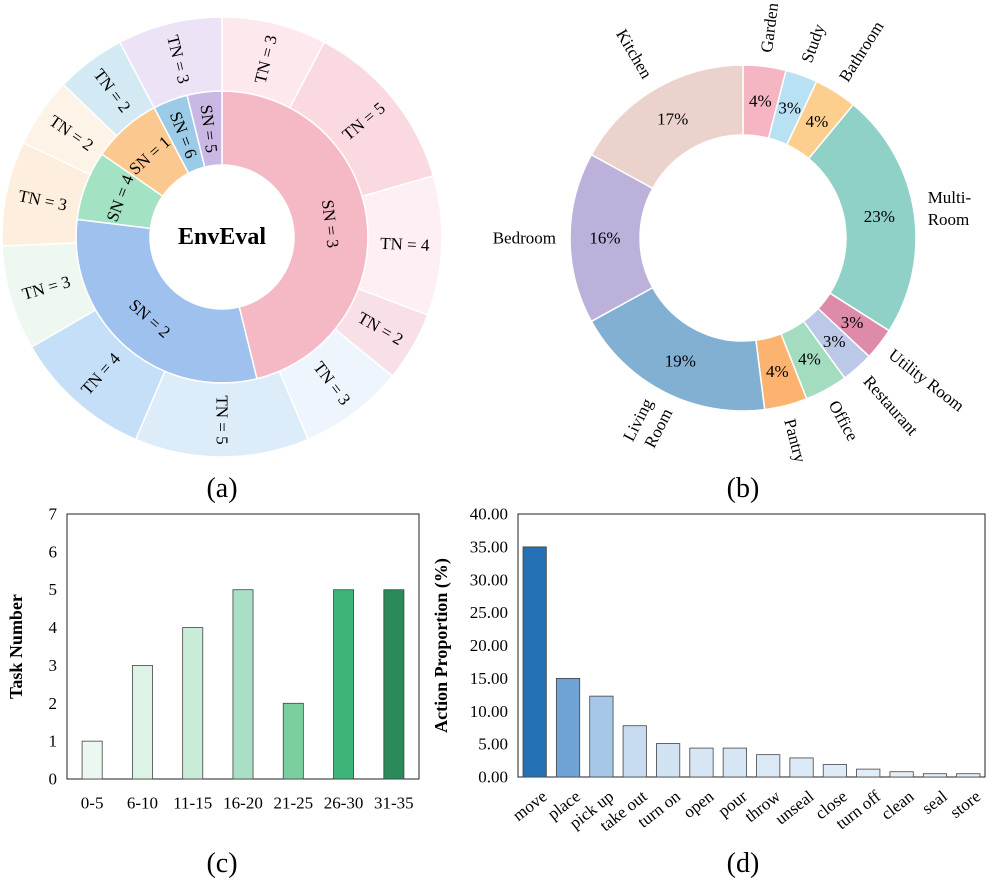 The image size is (996, 880). What do you see at coordinates (934, 801) in the screenshot?
I see `x-tick-label: seal` at bounding box center [934, 801].